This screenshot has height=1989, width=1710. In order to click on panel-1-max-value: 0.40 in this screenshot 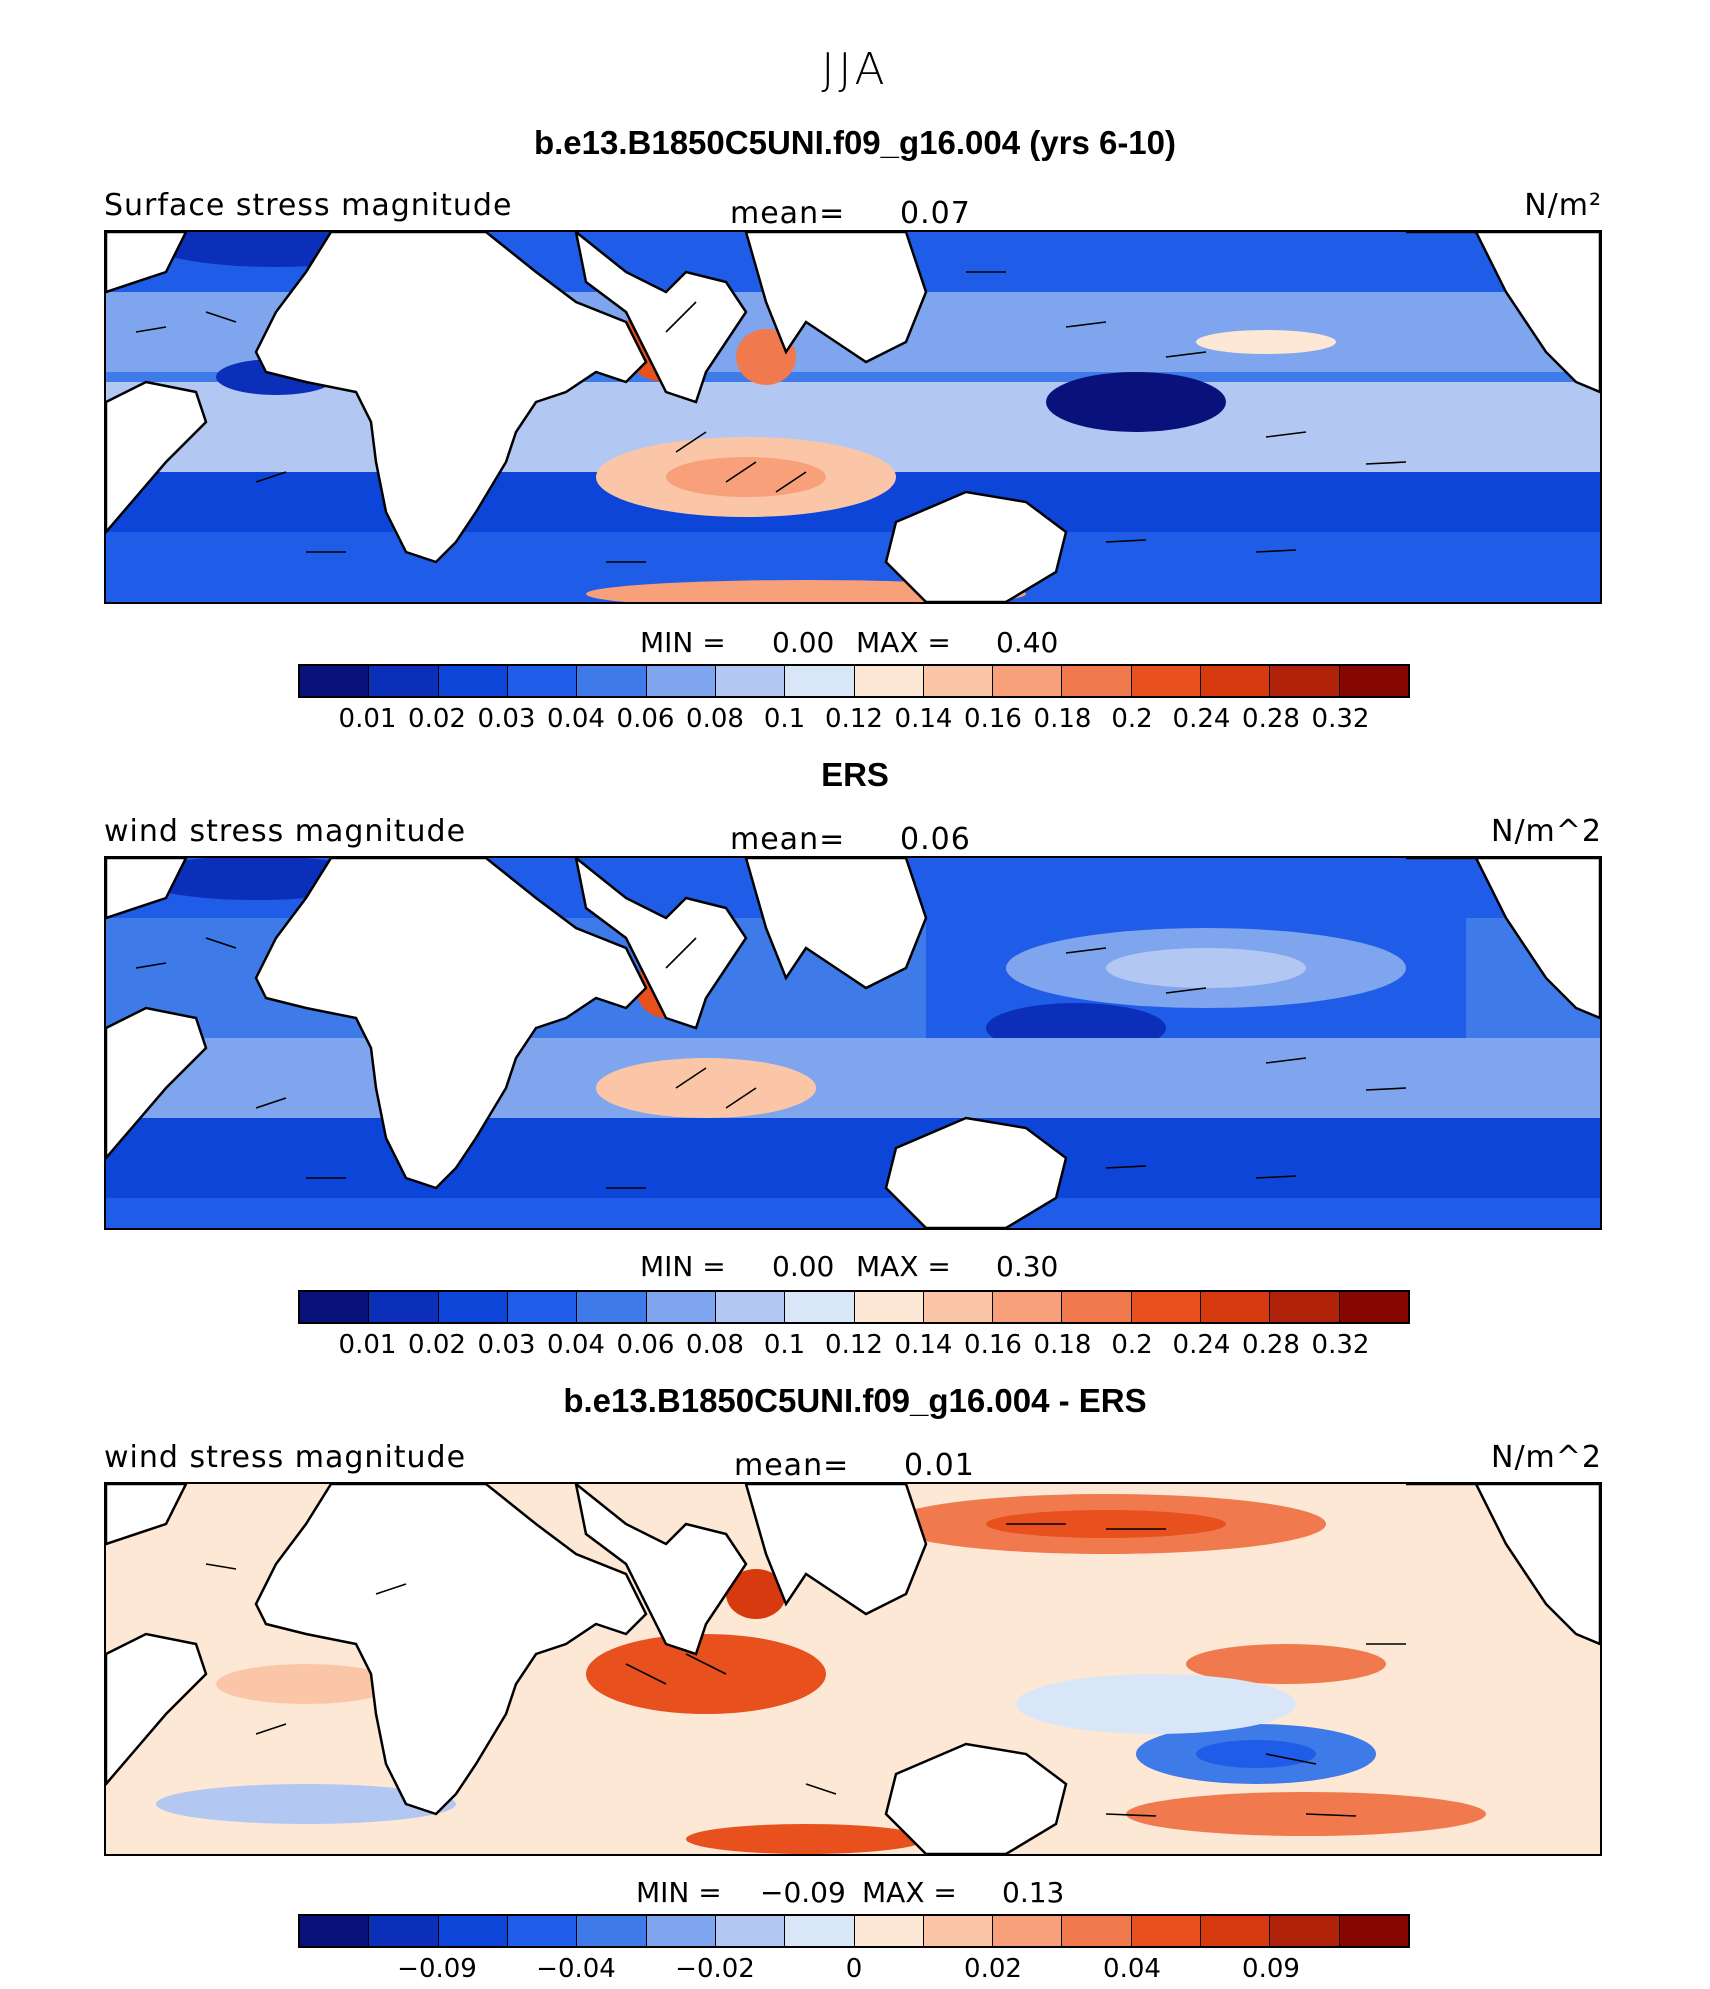, I will do `click(1027, 642)`.